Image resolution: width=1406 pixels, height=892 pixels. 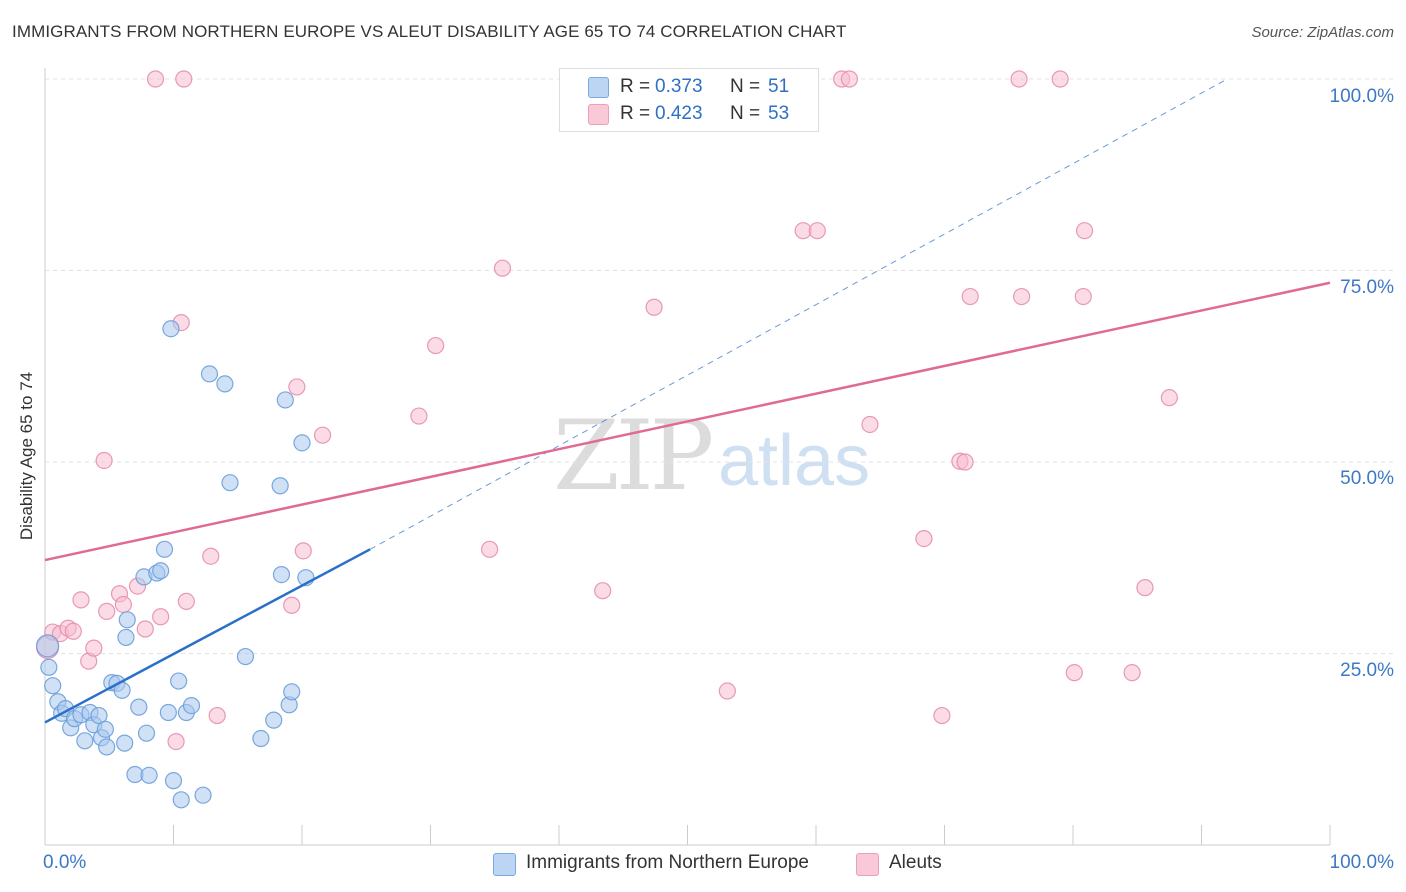 What do you see at coordinates (1367, 670) in the screenshot?
I see `y-tick-25: 25.0%` at bounding box center [1367, 670].